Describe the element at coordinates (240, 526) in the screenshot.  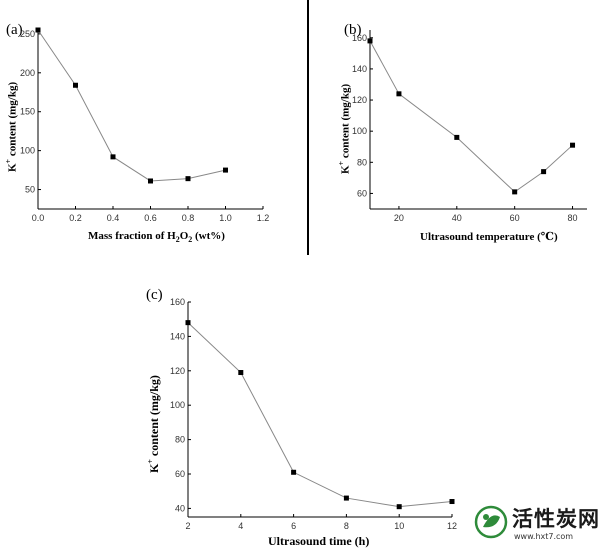
I see `chart-c-xtick-label: 4` at that location.